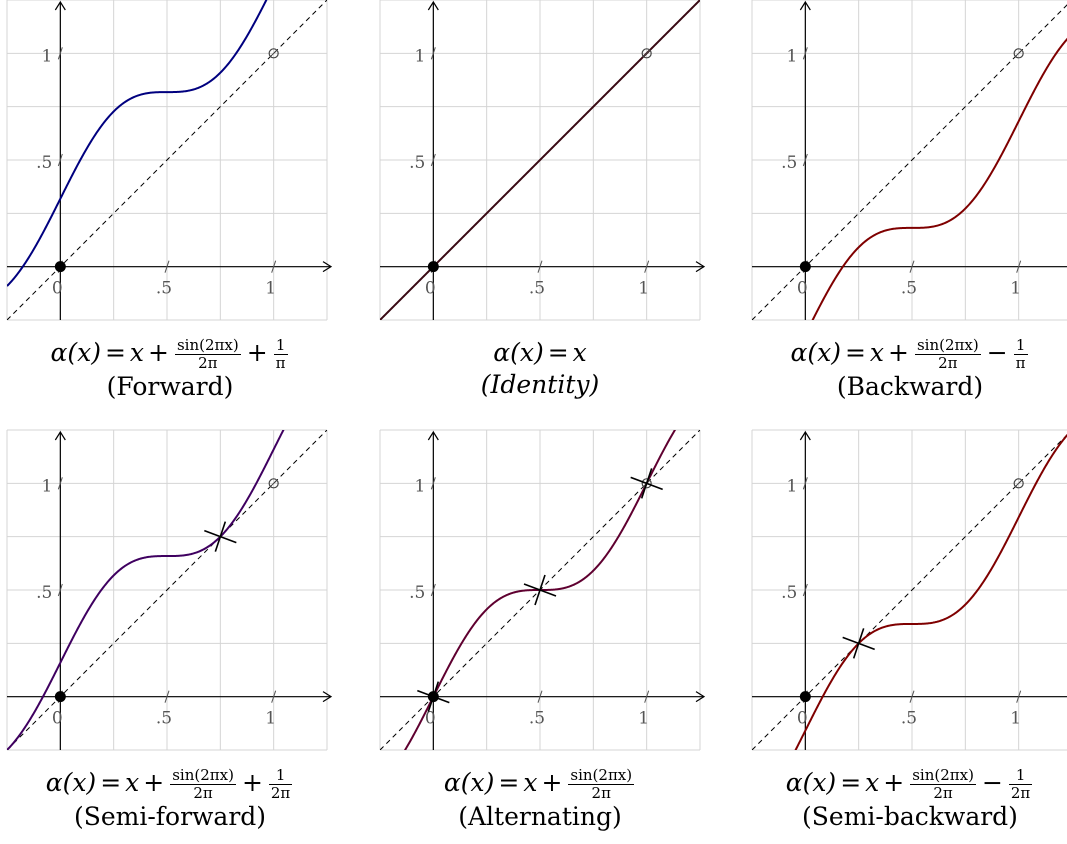 The width and height of the screenshot is (1067, 844). I want to click on caption-semi-forward: α(x) = x + sin(2πx) 2π +1 2π (Semi-forward), so click(174, 799).